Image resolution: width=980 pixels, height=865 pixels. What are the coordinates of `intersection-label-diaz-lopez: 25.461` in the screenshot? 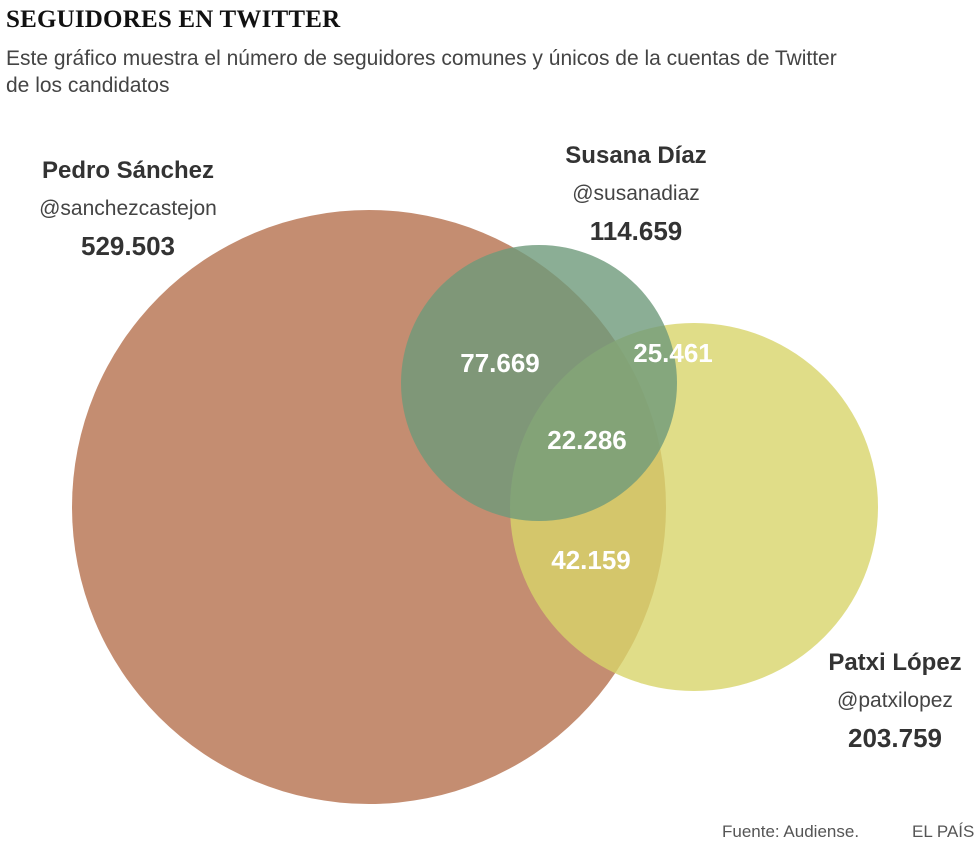 It's located at (673, 353).